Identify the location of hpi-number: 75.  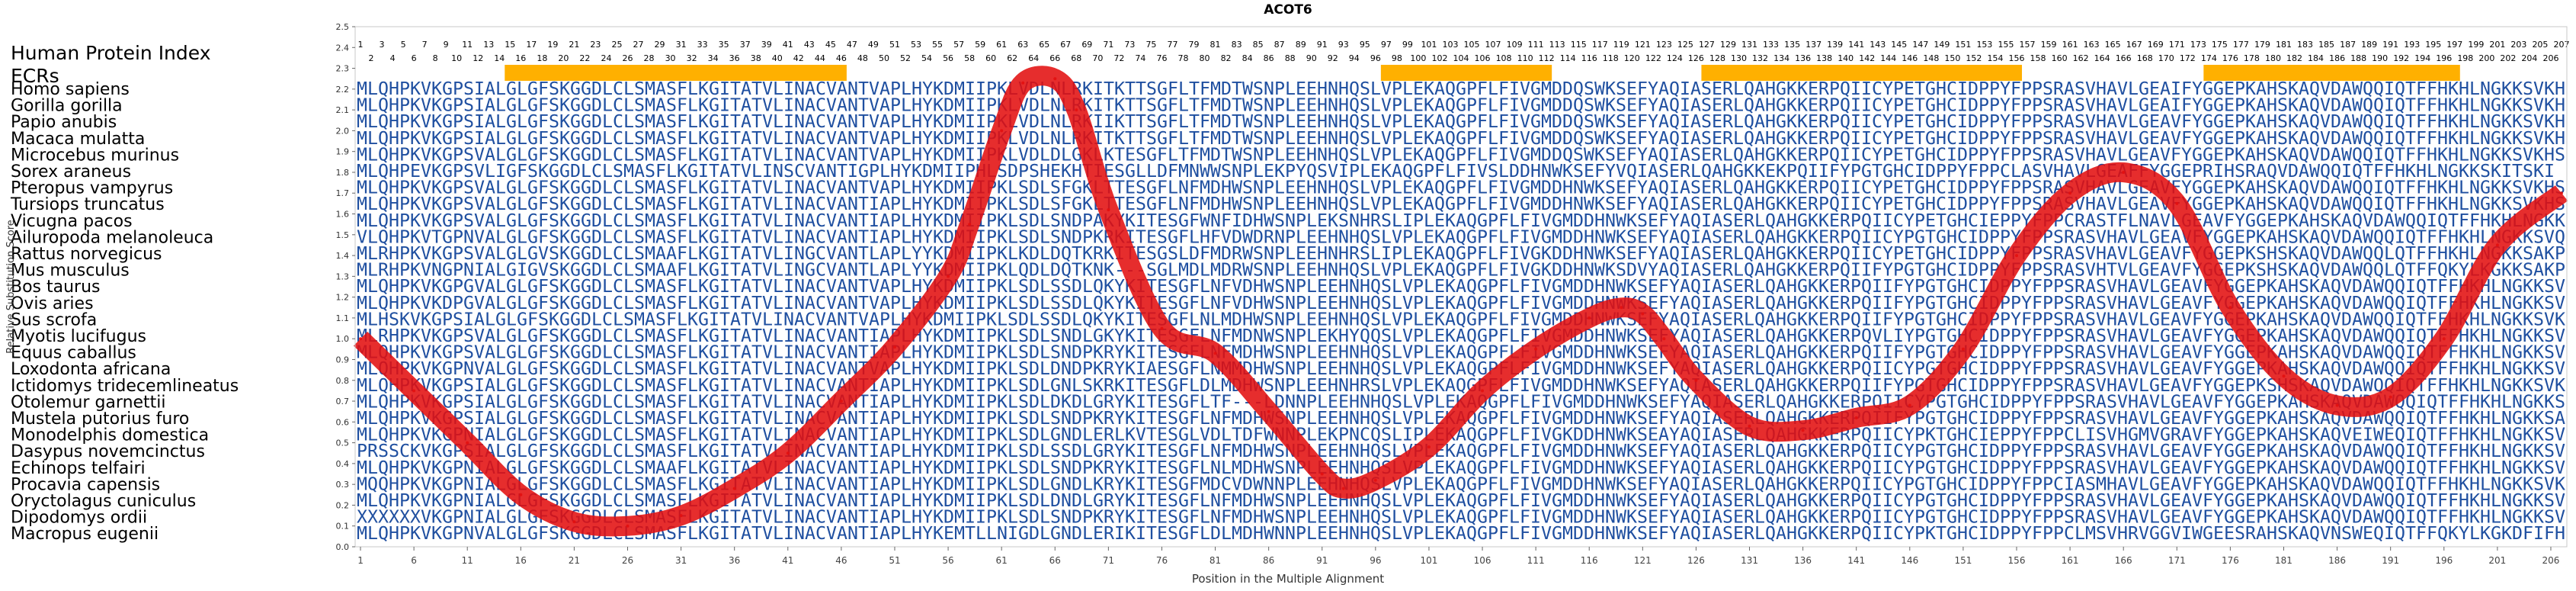
(1150, 45).